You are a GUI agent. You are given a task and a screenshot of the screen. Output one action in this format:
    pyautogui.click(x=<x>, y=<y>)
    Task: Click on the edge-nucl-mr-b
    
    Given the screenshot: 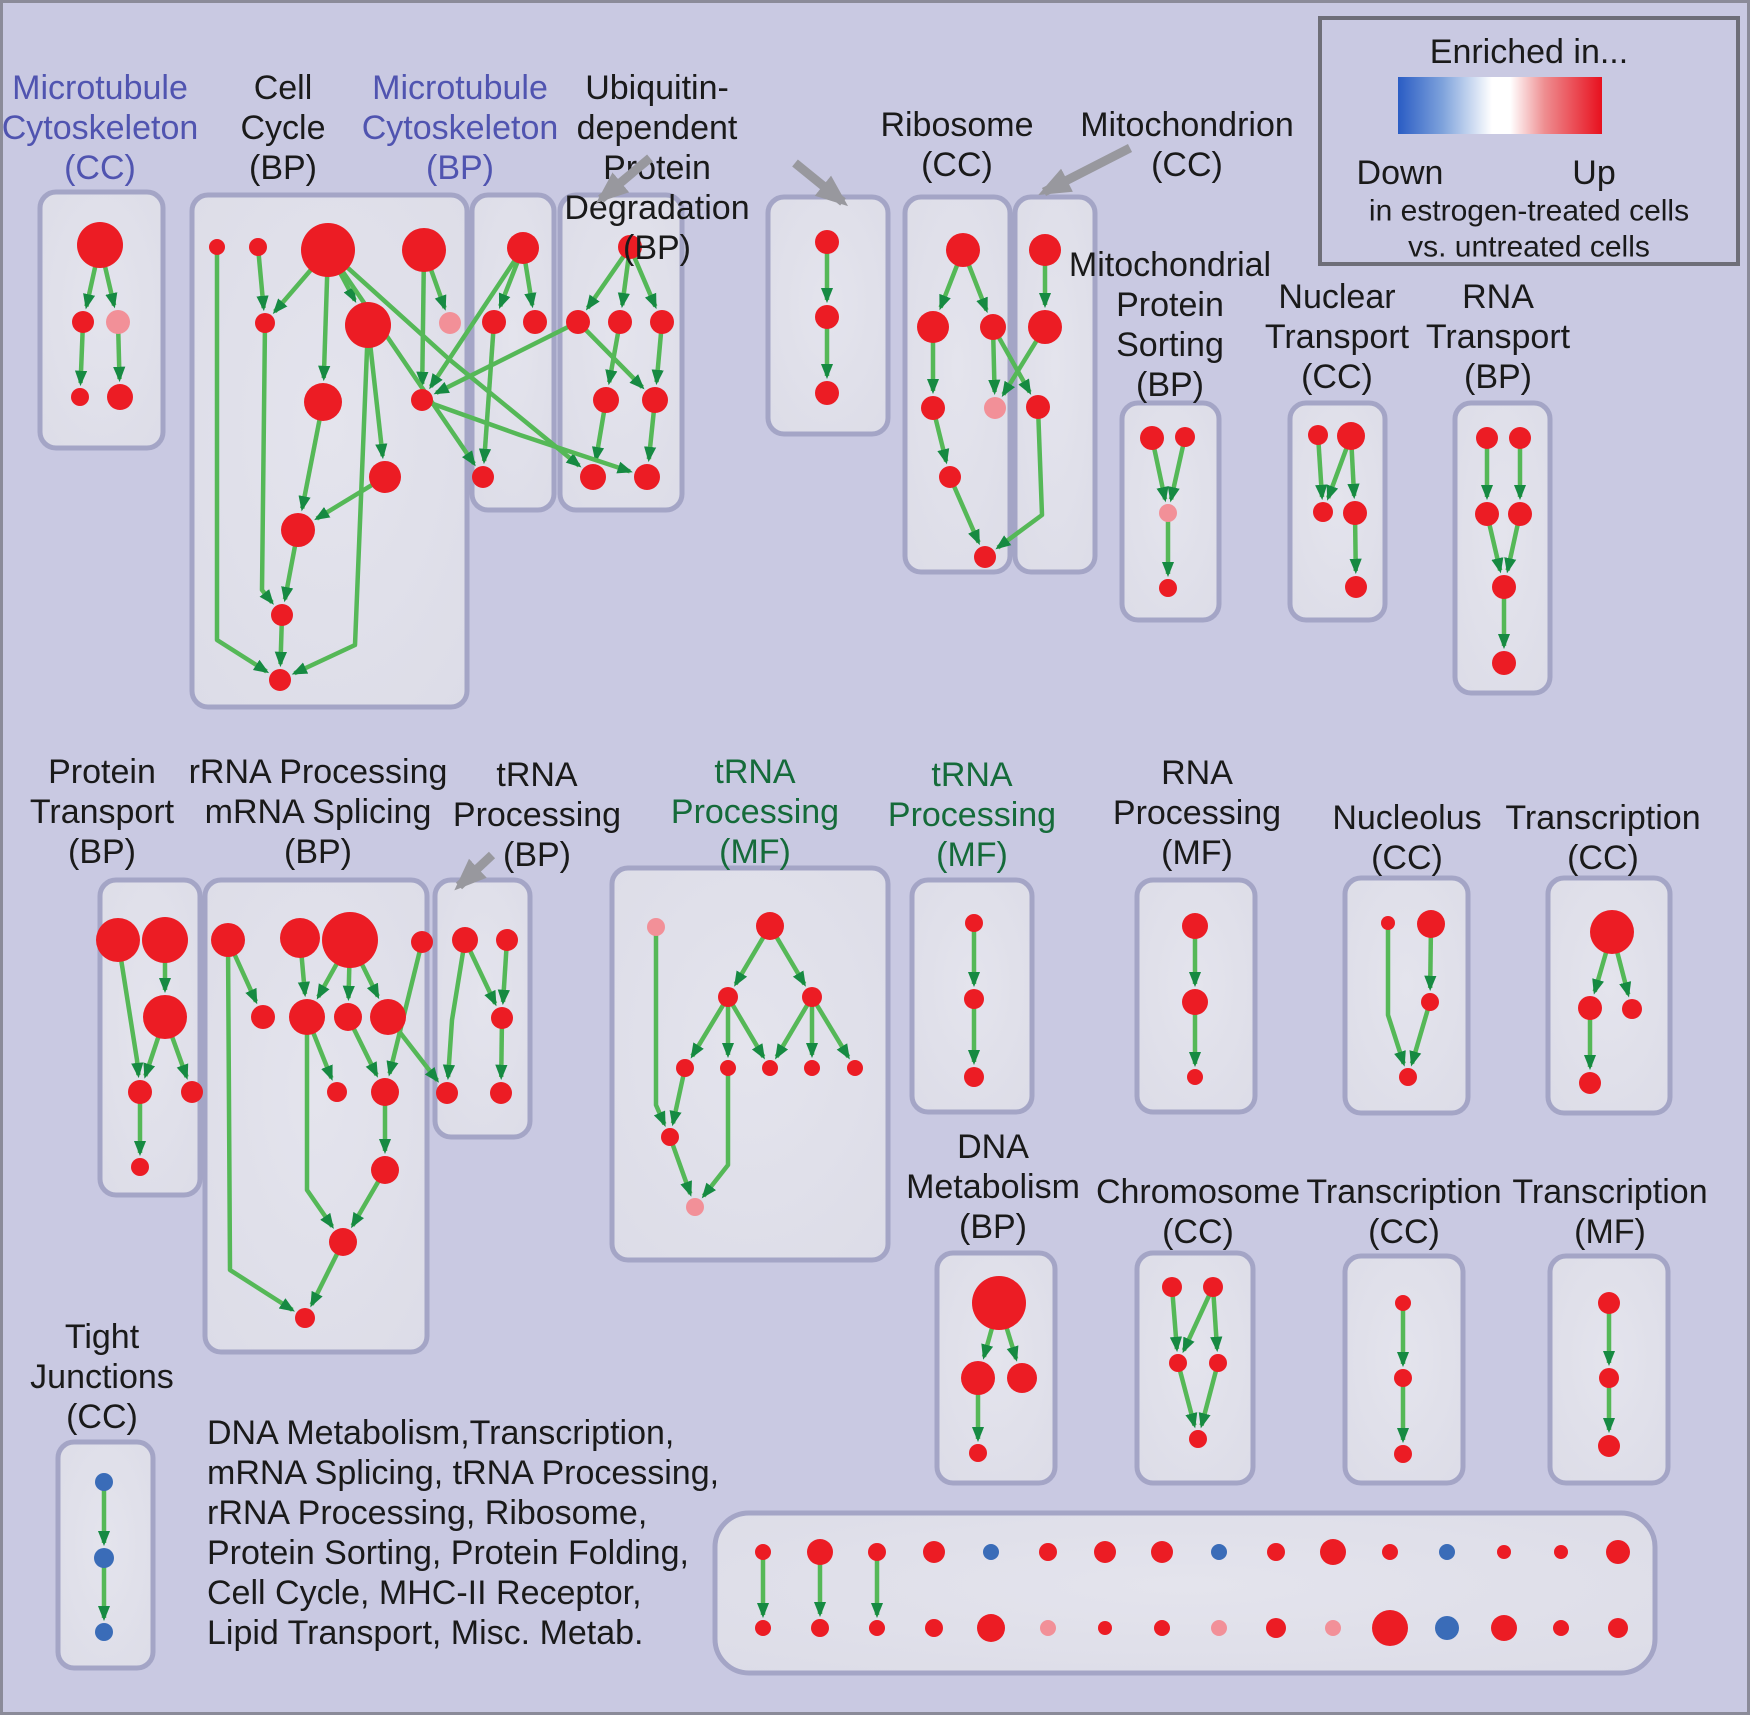 What is the action you would take?
    pyautogui.click(x=1421, y=1034)
    